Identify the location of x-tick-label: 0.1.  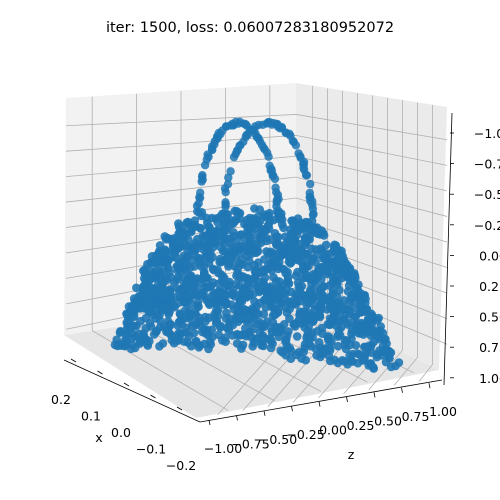
(91, 416).